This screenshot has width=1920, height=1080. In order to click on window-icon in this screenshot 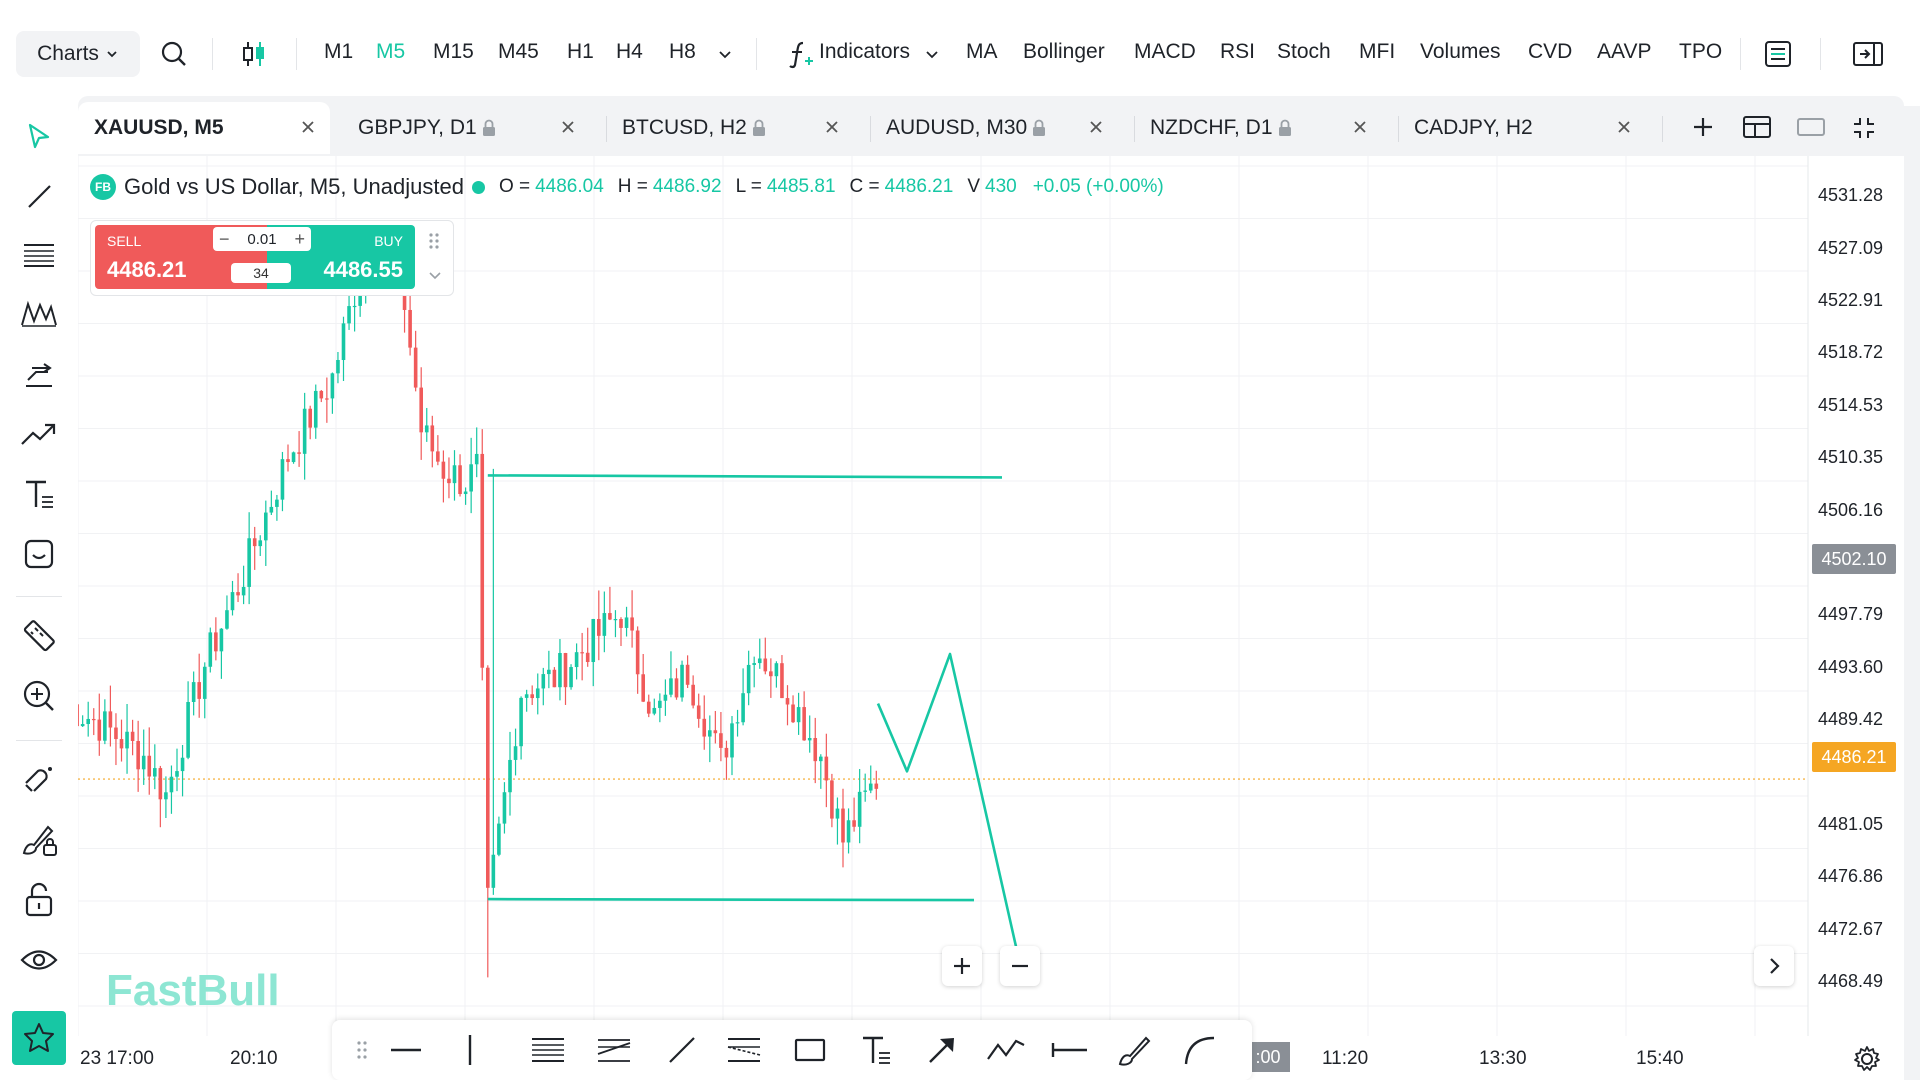, I will do `click(1811, 127)`.